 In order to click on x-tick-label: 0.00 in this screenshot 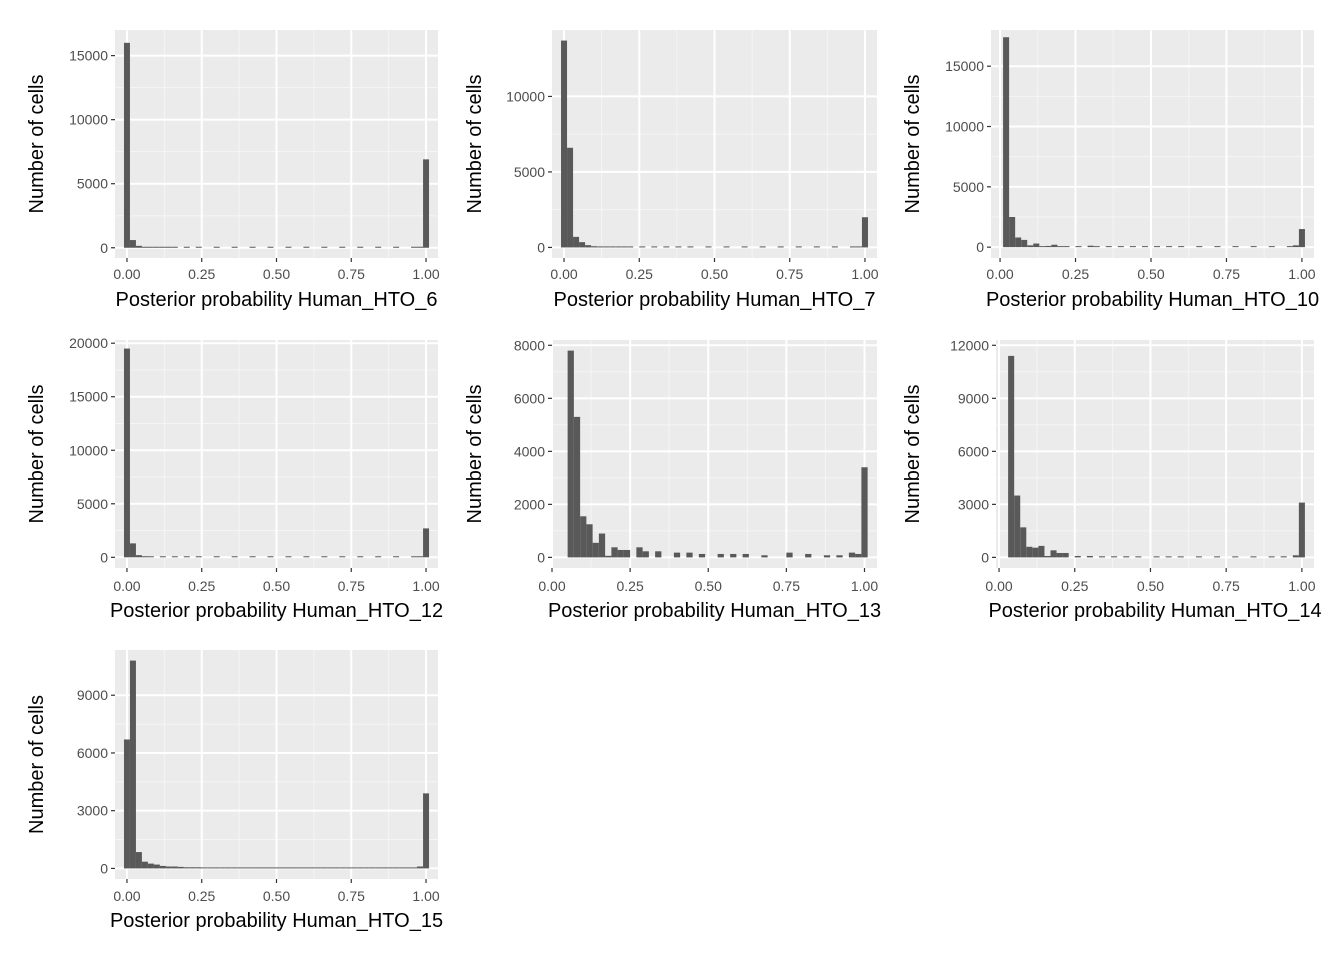, I will do `click(126, 274)`.